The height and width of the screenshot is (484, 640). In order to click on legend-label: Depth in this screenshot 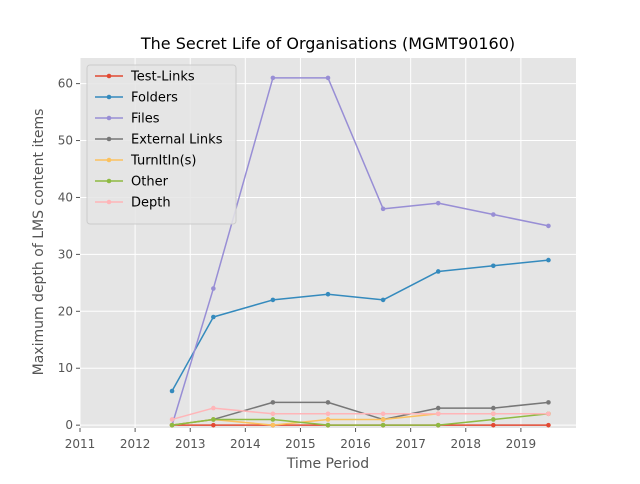, I will do `click(151, 203)`.